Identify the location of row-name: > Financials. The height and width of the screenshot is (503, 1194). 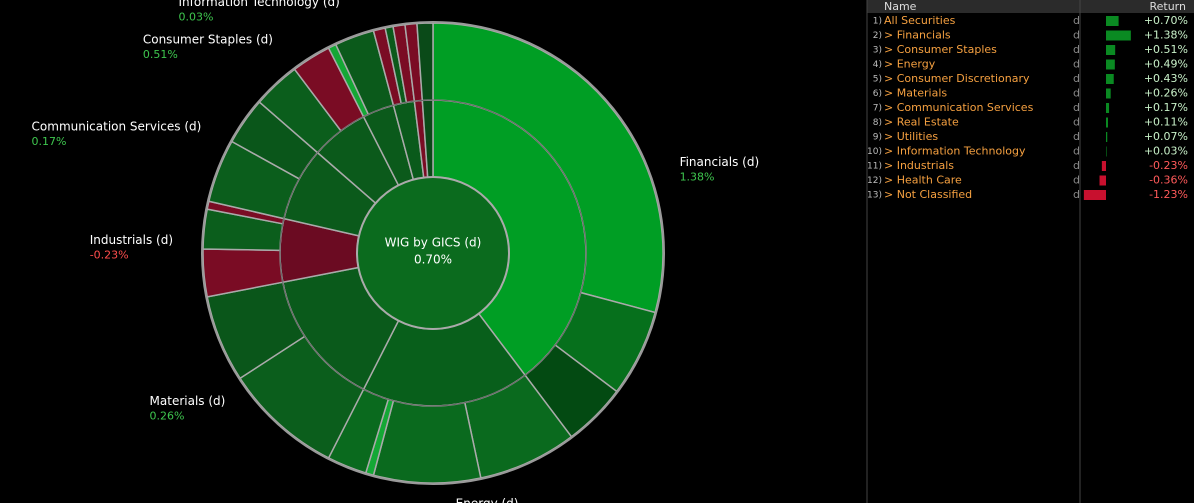
(917, 35).